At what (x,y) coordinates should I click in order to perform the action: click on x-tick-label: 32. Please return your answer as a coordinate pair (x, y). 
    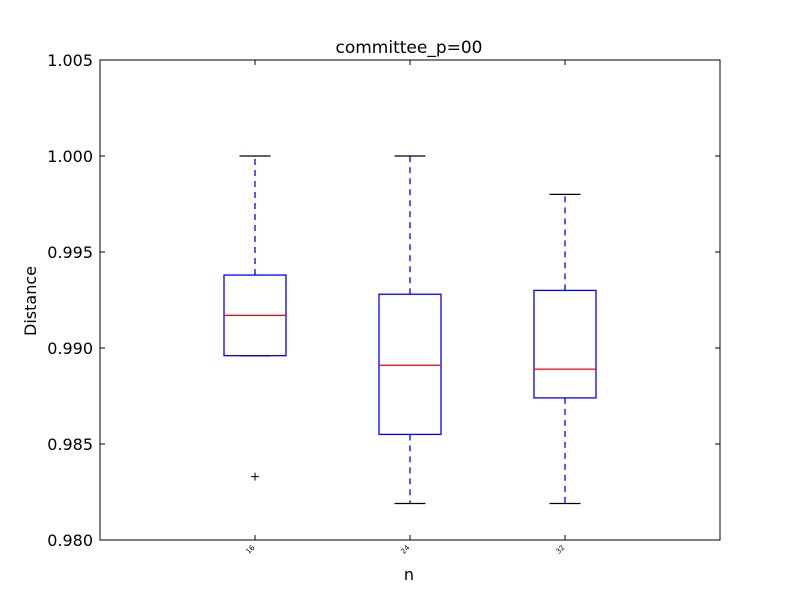
    Looking at the image, I should click on (560, 550).